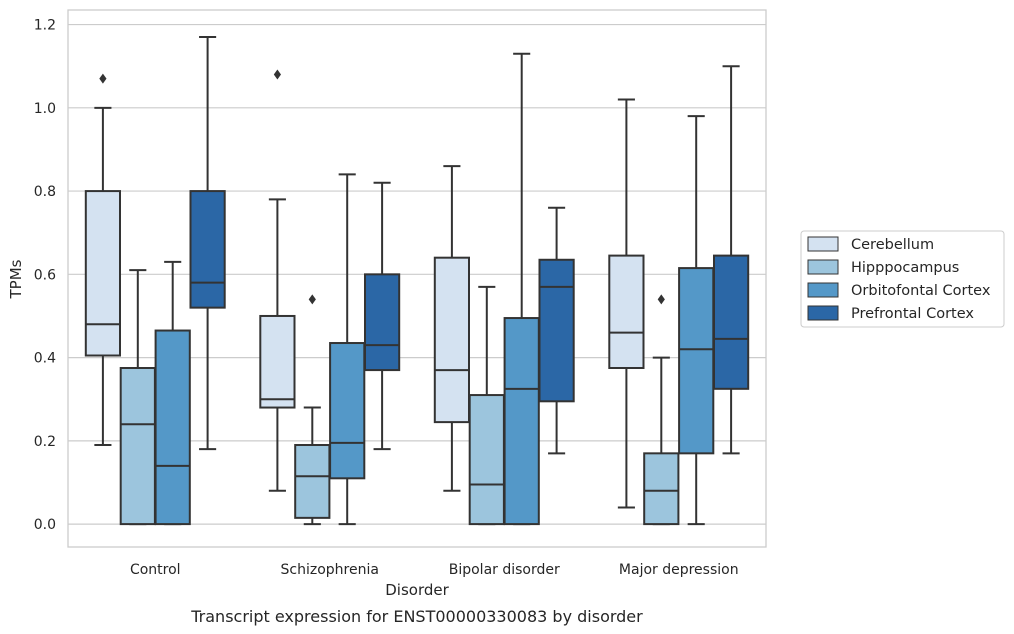 This screenshot has width=1014, height=634. What do you see at coordinates (45, 192) in the screenshot?
I see `y-tick-label: 0.8` at bounding box center [45, 192].